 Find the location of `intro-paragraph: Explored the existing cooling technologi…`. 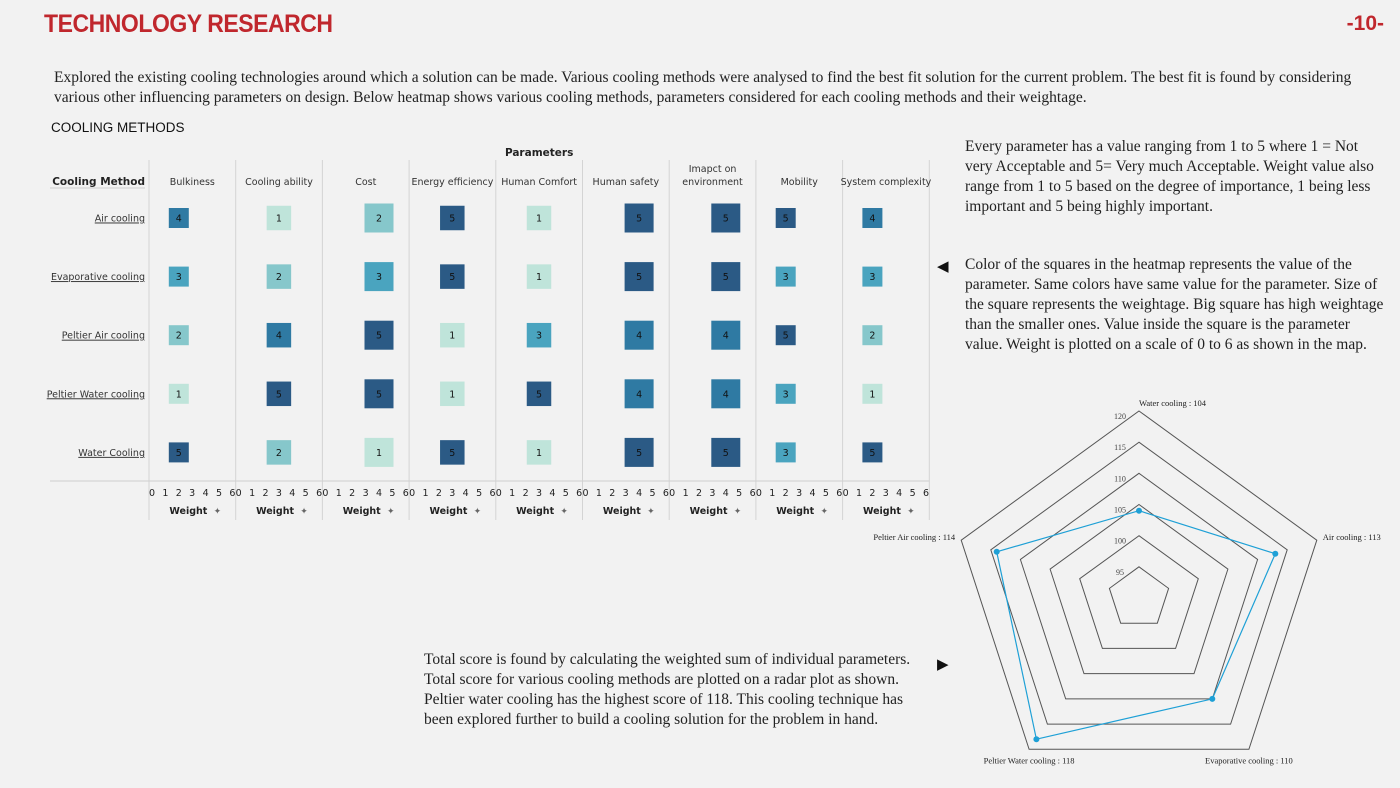

intro-paragraph: Explored the existing cooling technologi… is located at coordinates (703, 87).